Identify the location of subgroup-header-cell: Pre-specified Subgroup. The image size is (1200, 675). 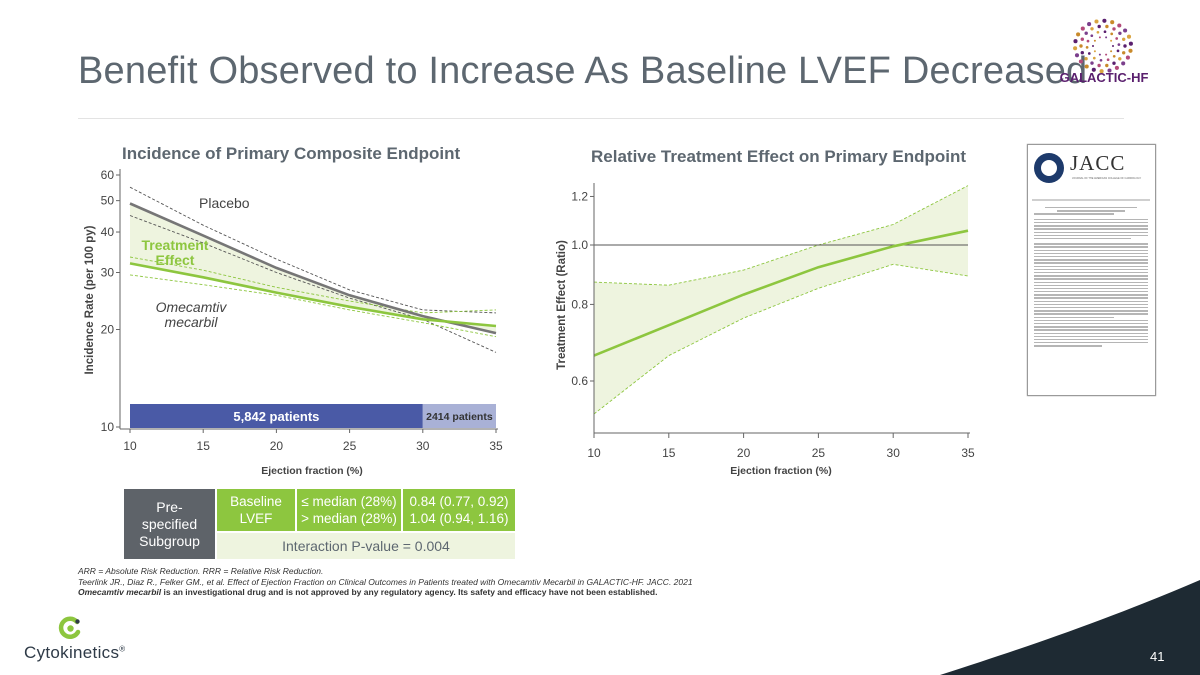
(169, 524).